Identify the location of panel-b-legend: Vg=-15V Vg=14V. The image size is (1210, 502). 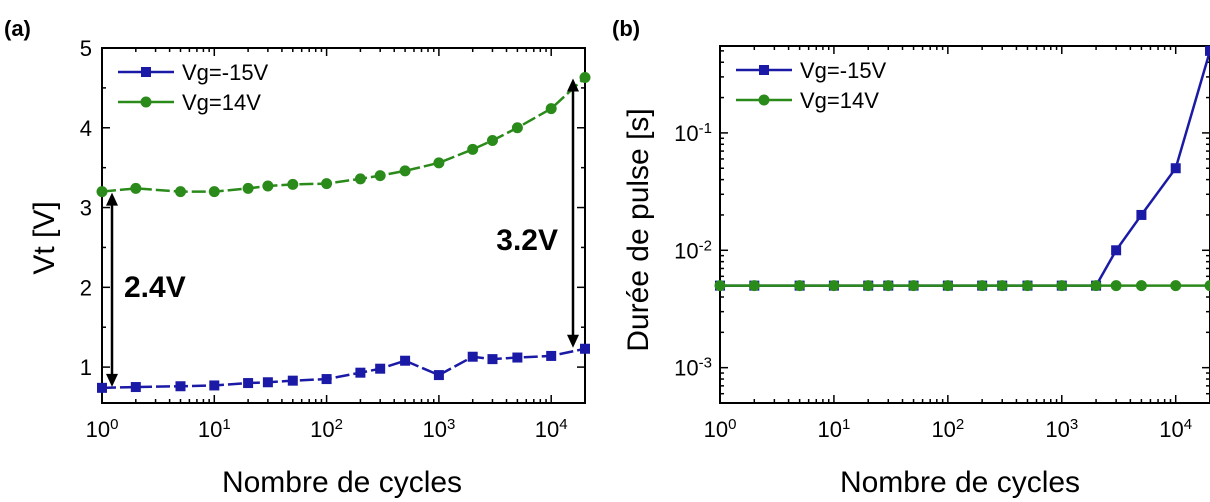
(811, 85).